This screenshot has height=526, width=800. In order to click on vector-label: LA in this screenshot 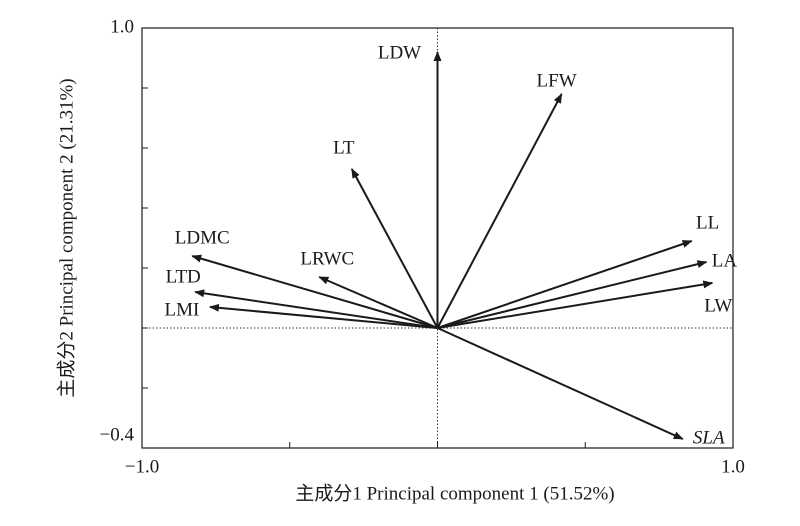, I will do `click(725, 260)`.